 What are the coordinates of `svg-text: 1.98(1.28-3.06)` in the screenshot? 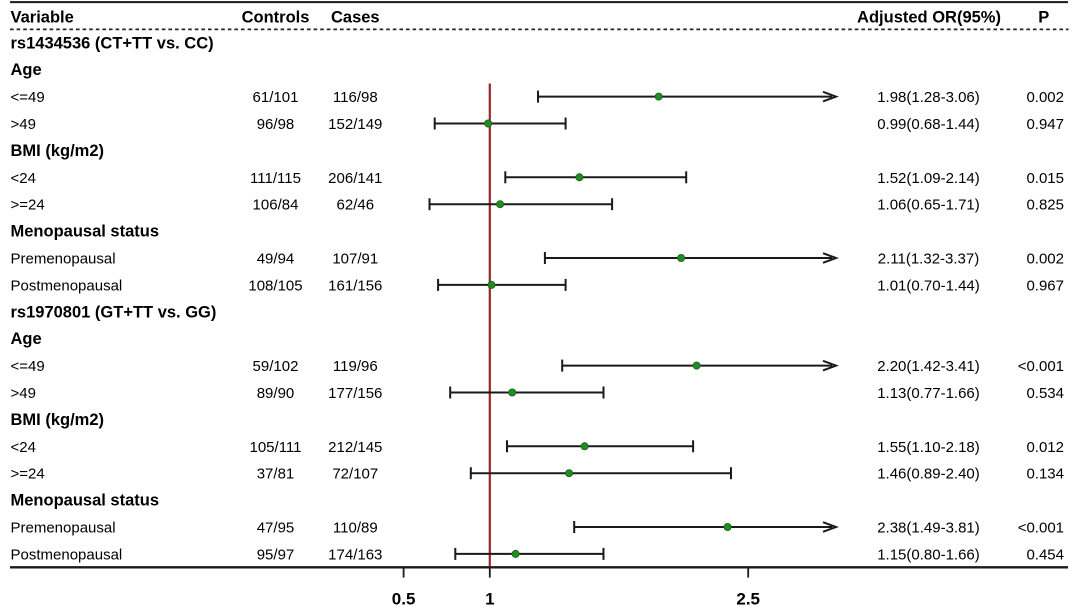 It's located at (928, 97).